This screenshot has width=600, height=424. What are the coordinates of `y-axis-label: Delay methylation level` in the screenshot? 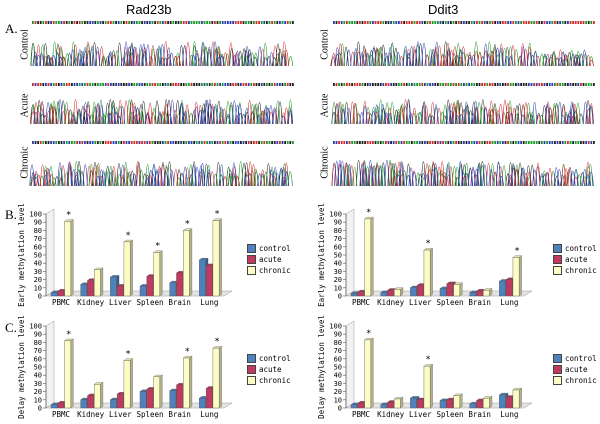 It's located at (21, 367).